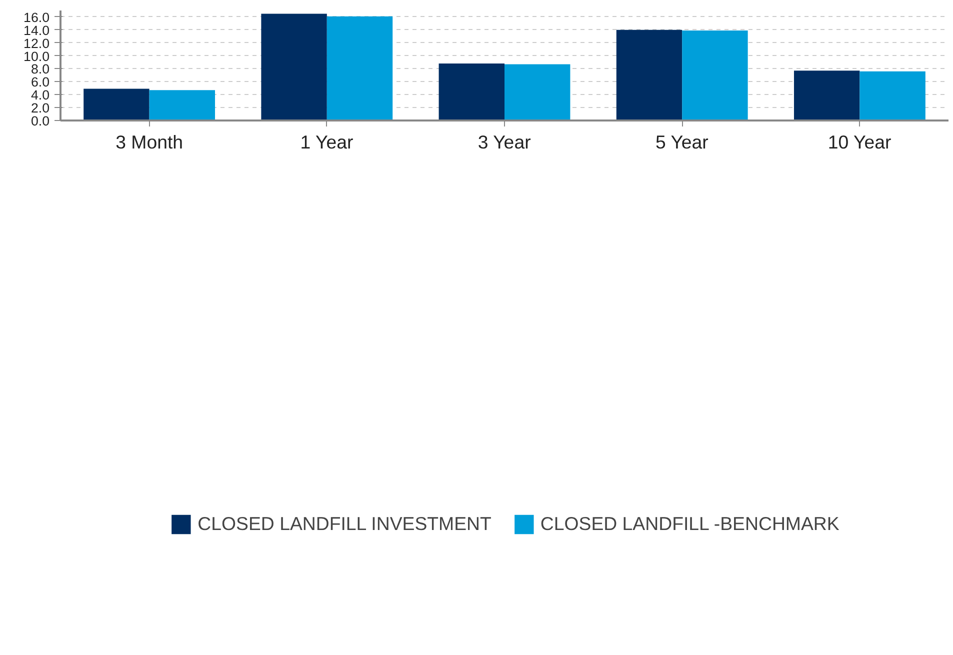  I want to click on y-tick-label: 8.0, so click(40, 69).